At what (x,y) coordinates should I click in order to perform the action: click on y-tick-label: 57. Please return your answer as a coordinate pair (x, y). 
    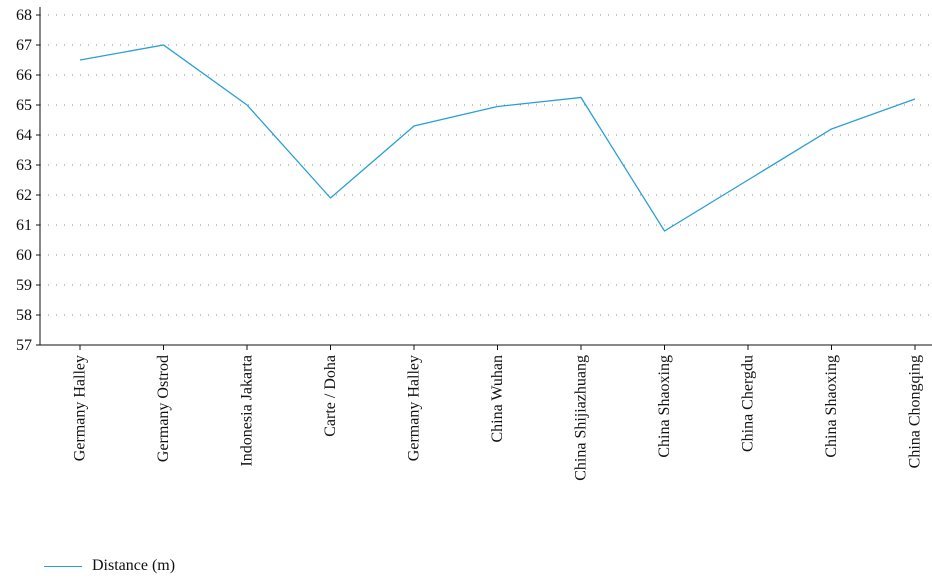
    Looking at the image, I should click on (24, 345).